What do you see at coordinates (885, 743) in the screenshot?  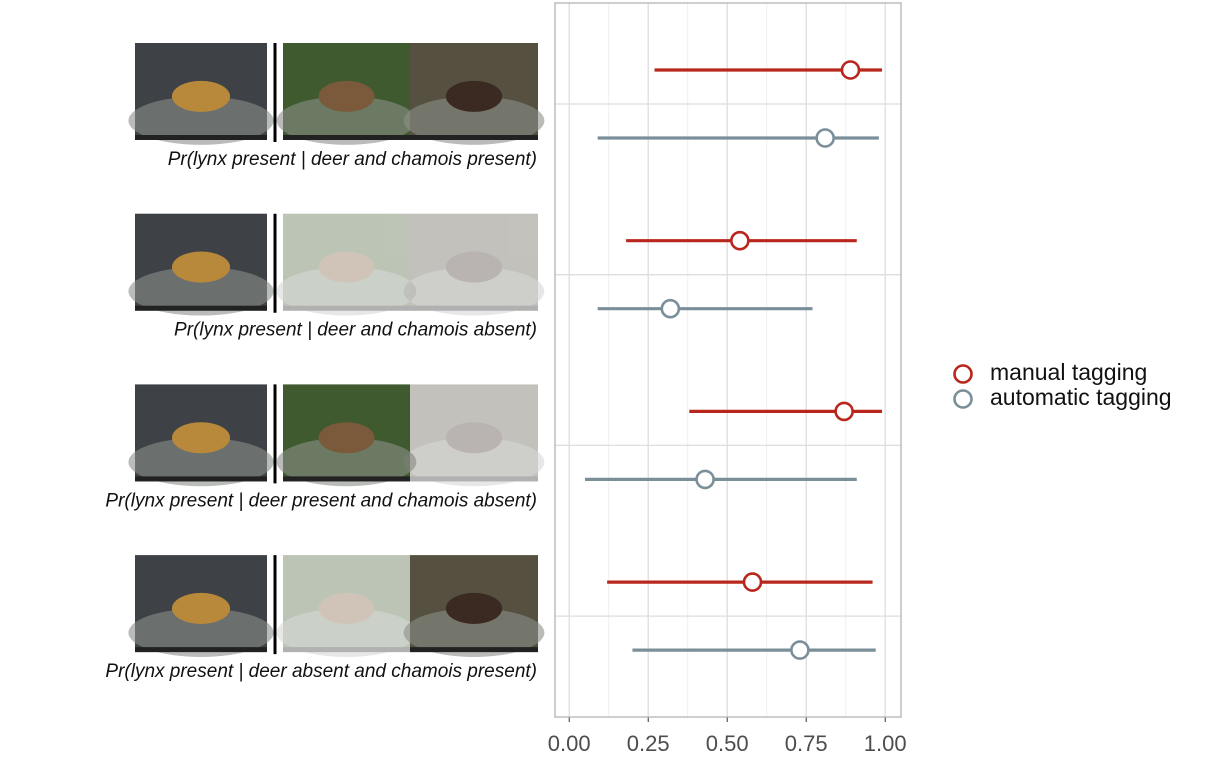 I see `x-tick-label: 1.00` at bounding box center [885, 743].